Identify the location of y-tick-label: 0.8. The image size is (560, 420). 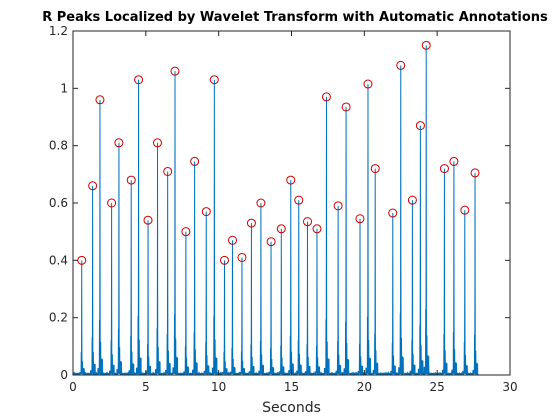
(58, 146).